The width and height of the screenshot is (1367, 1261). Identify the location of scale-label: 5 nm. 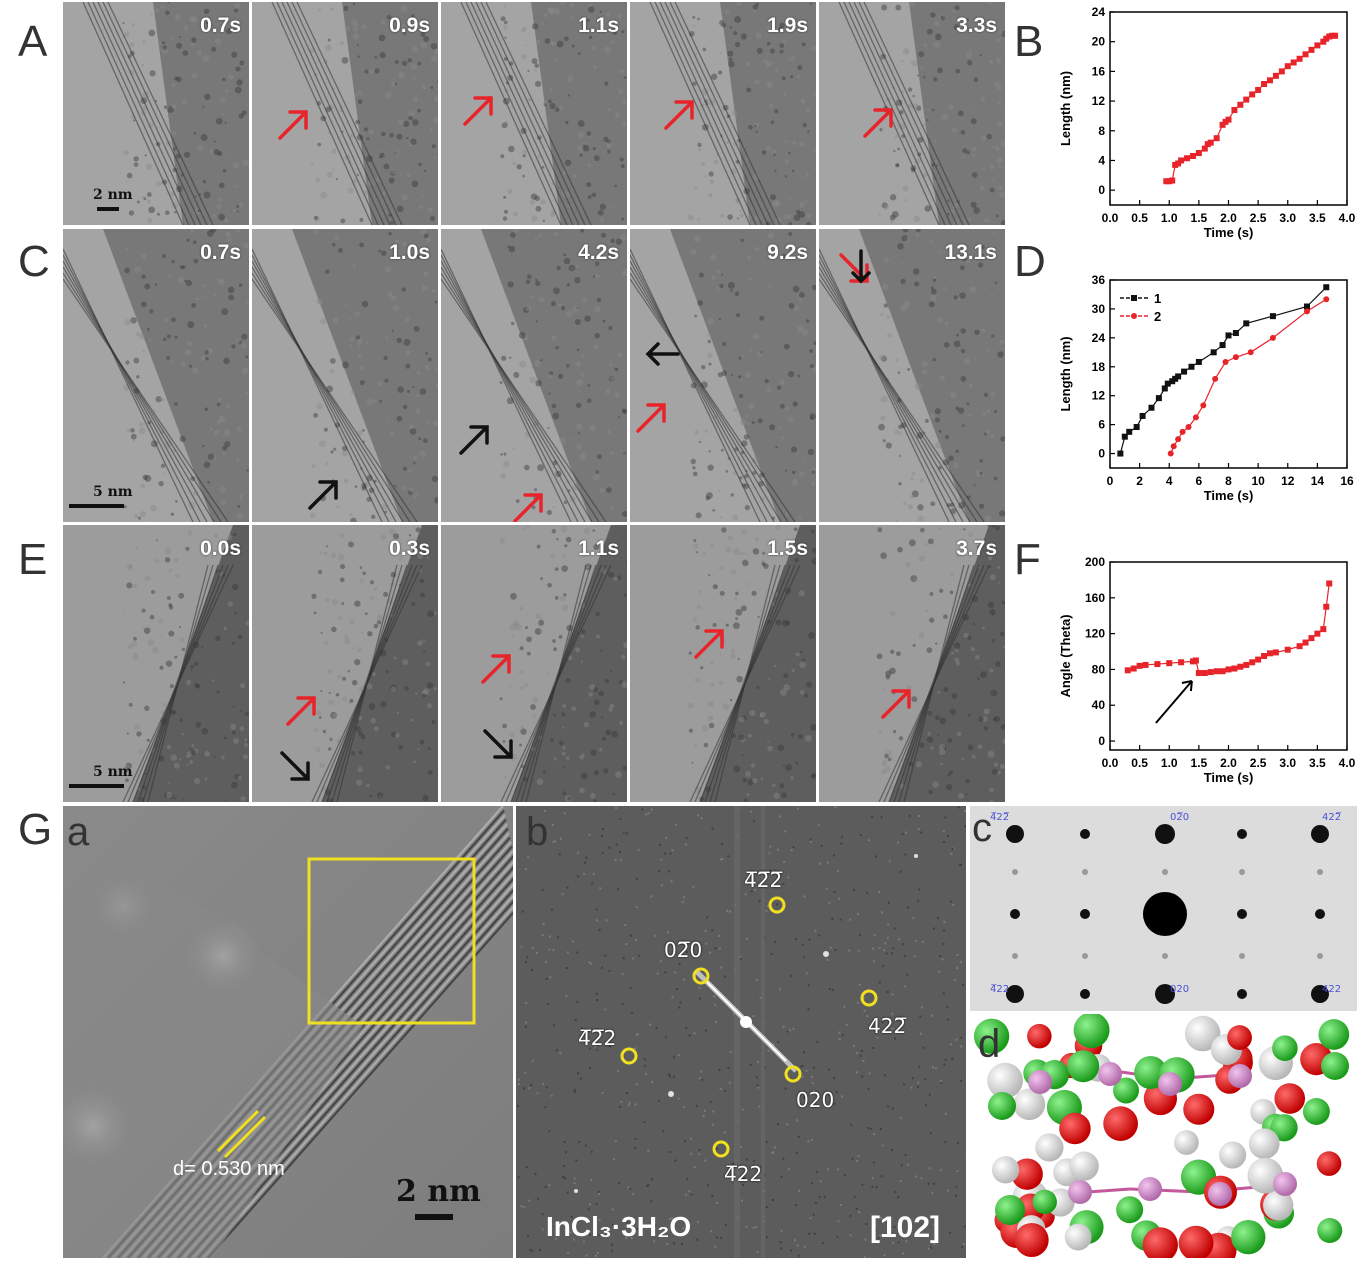
(113, 492).